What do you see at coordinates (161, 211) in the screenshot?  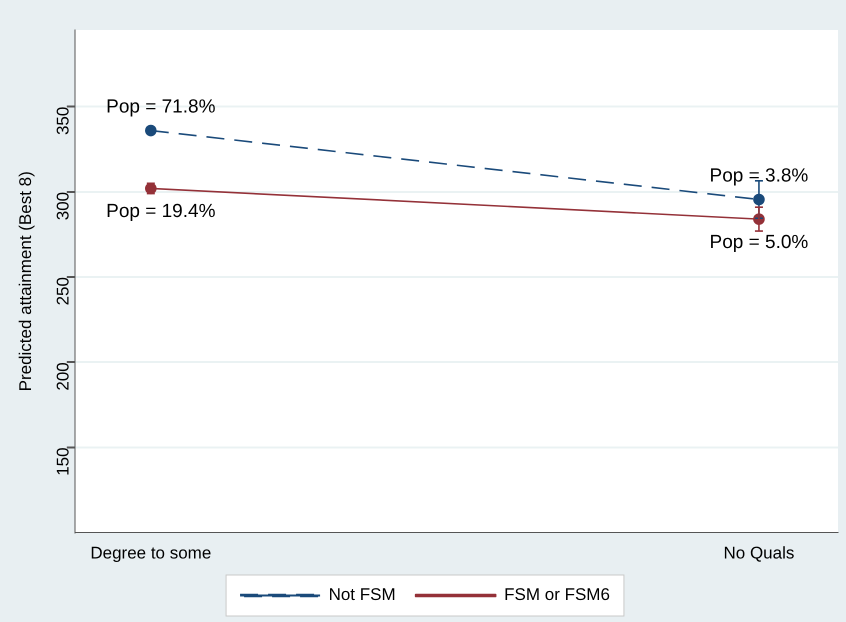 I see `annotation: Pop = 19.4%` at bounding box center [161, 211].